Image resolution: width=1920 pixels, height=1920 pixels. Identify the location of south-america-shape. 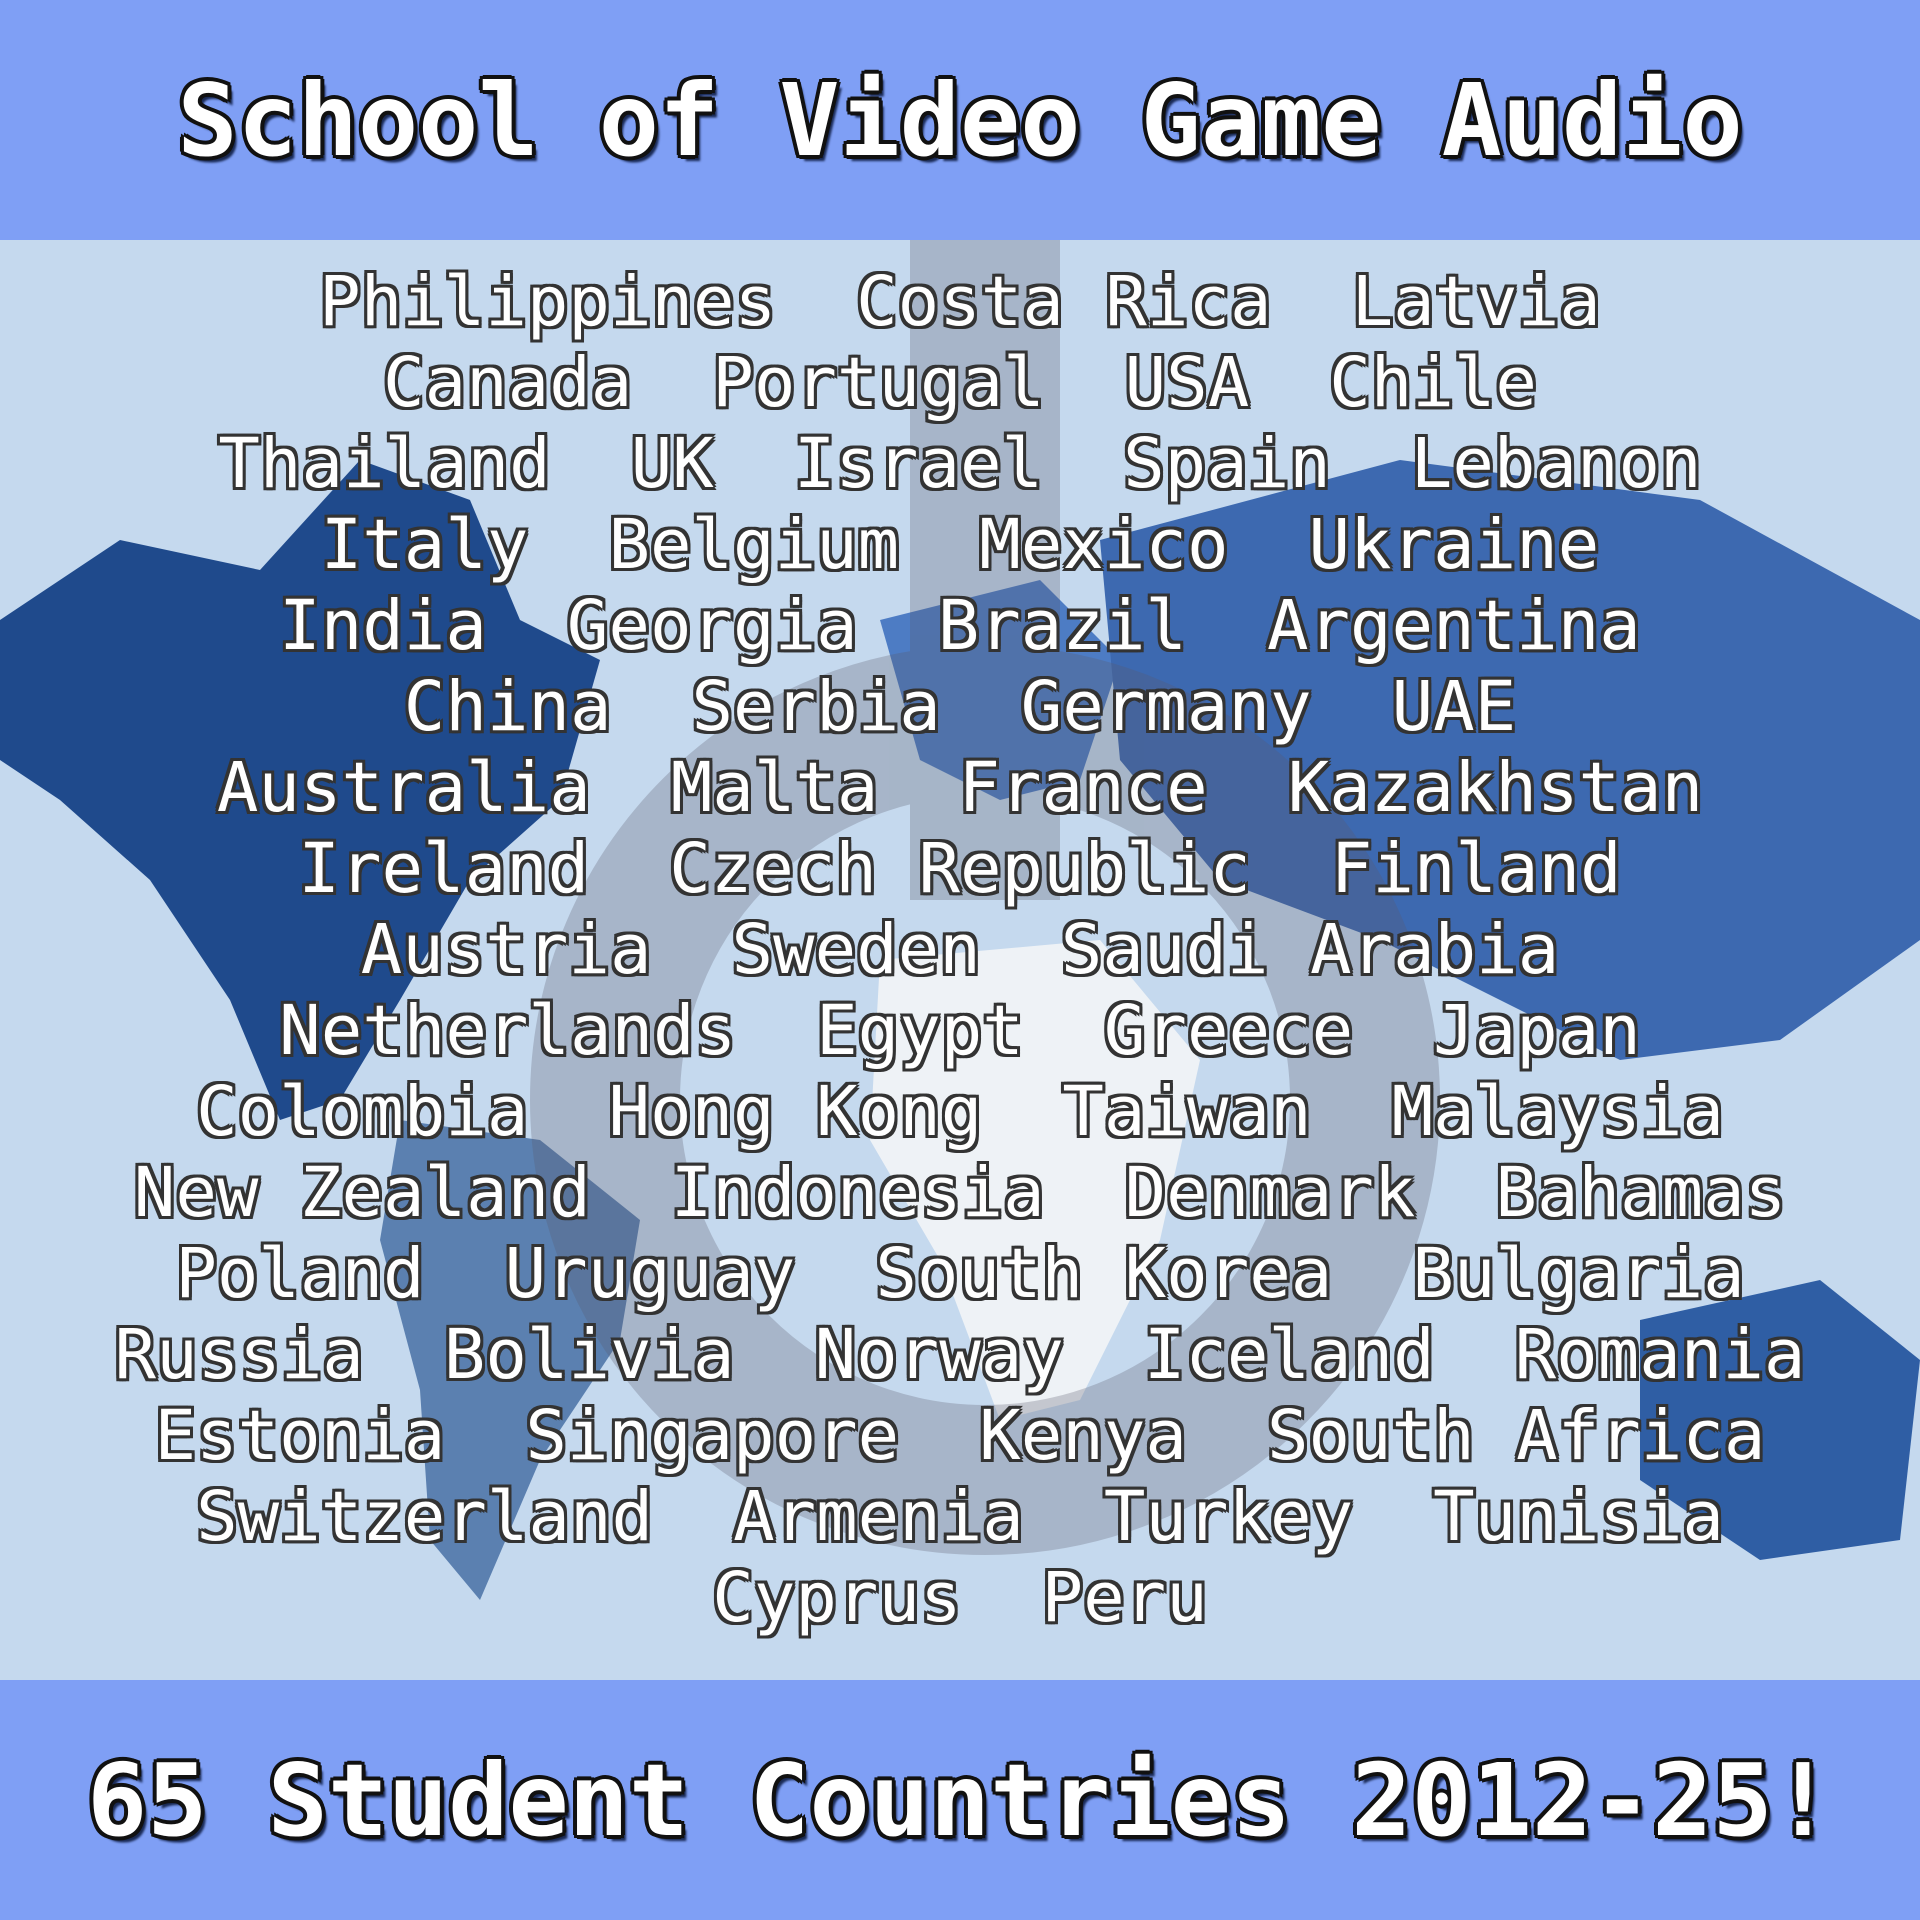
(510, 1360).